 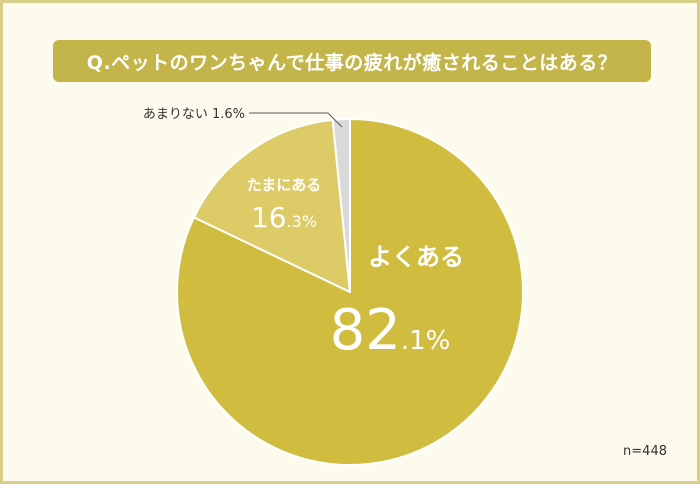 I want to click on sample-size: n=448, so click(x=645, y=451).